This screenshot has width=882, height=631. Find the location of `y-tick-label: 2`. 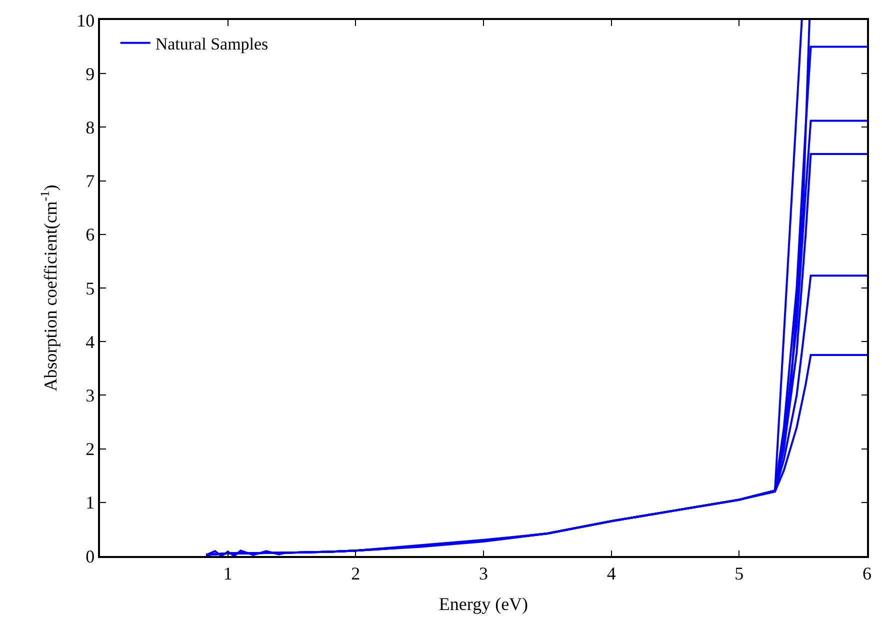

y-tick-label: 2 is located at coordinates (90, 449).